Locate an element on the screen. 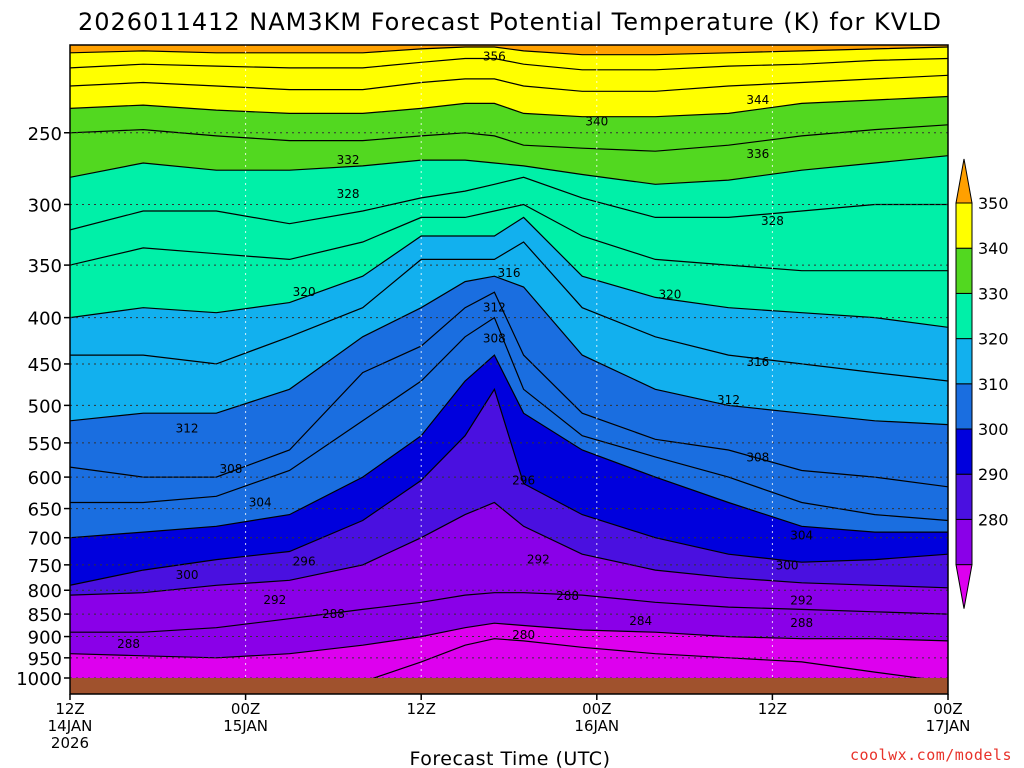 The width and height of the screenshot is (1024, 768). y-tick-label: 600 is located at coordinates (45, 478).